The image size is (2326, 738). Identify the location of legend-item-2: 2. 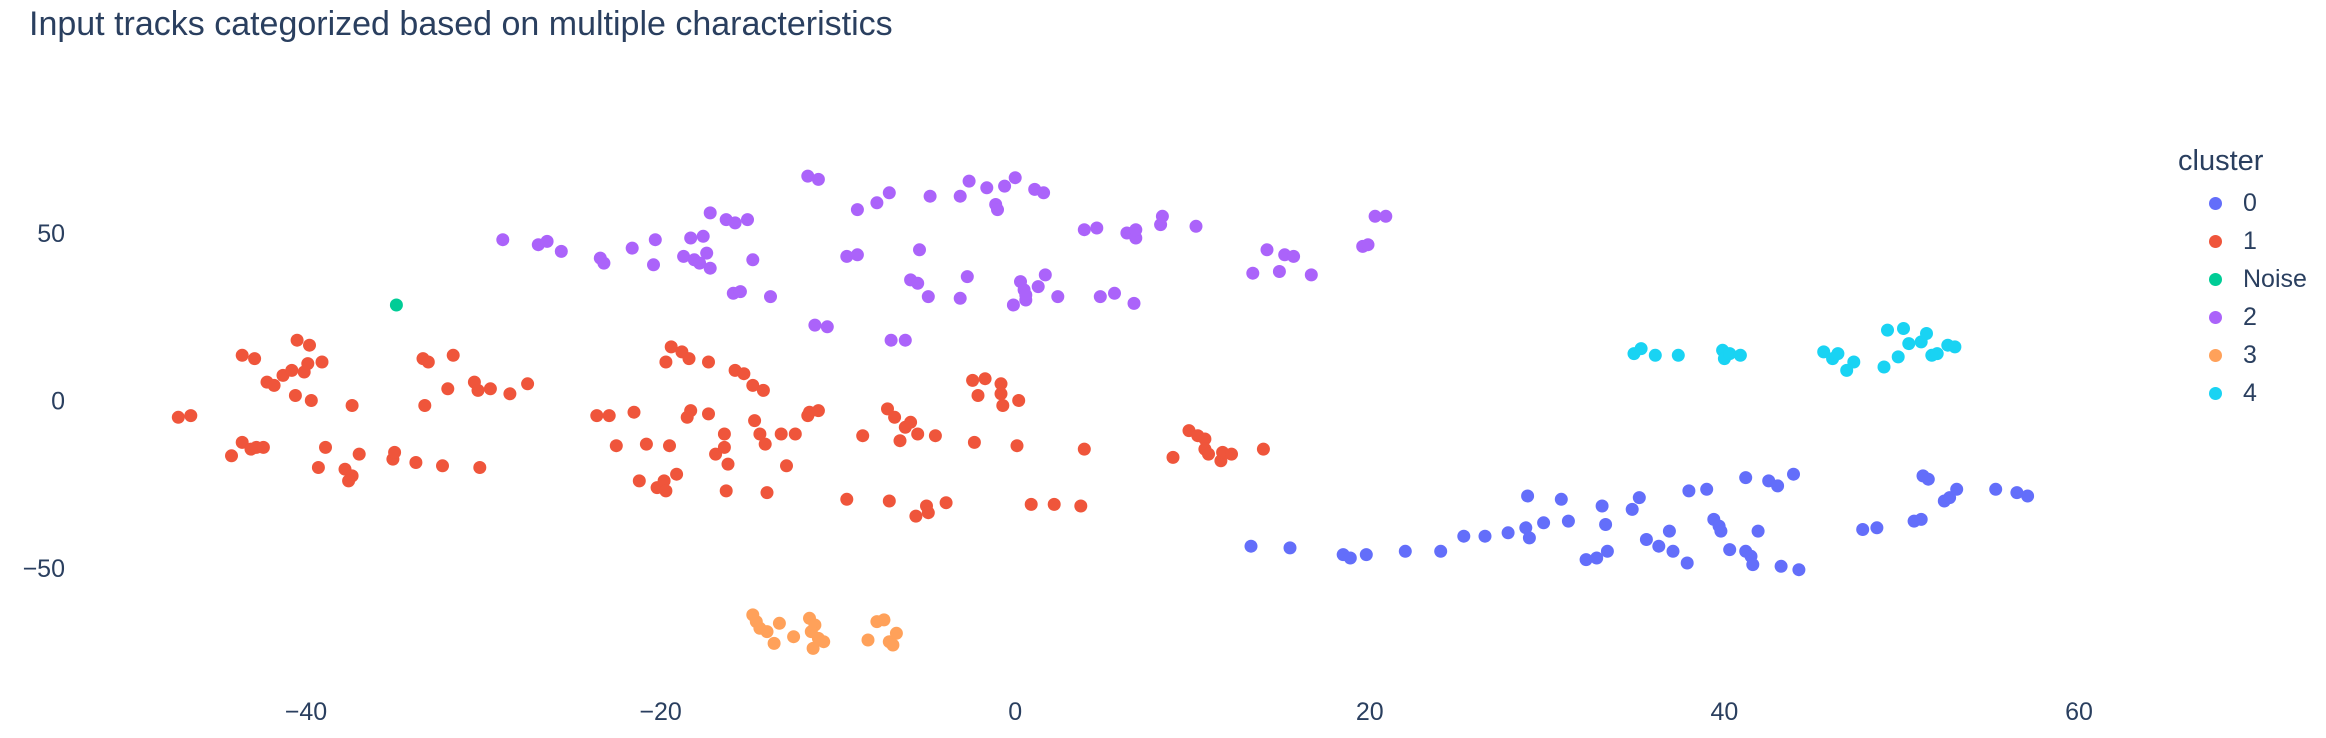
(2242, 317).